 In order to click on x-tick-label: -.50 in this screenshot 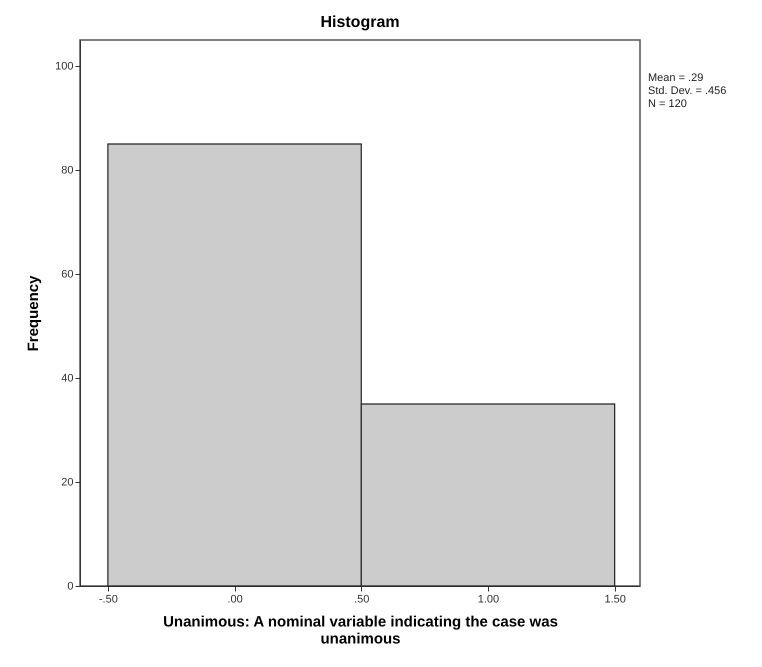, I will do `click(108, 600)`.